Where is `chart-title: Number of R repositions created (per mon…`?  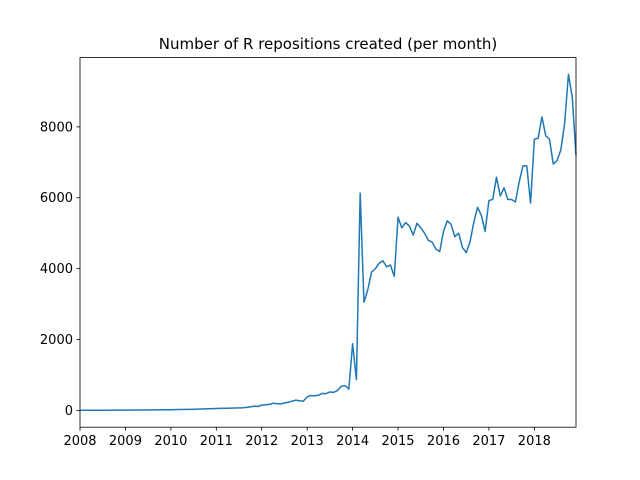
chart-title: Number of R repositions created (per mon… is located at coordinates (328, 44).